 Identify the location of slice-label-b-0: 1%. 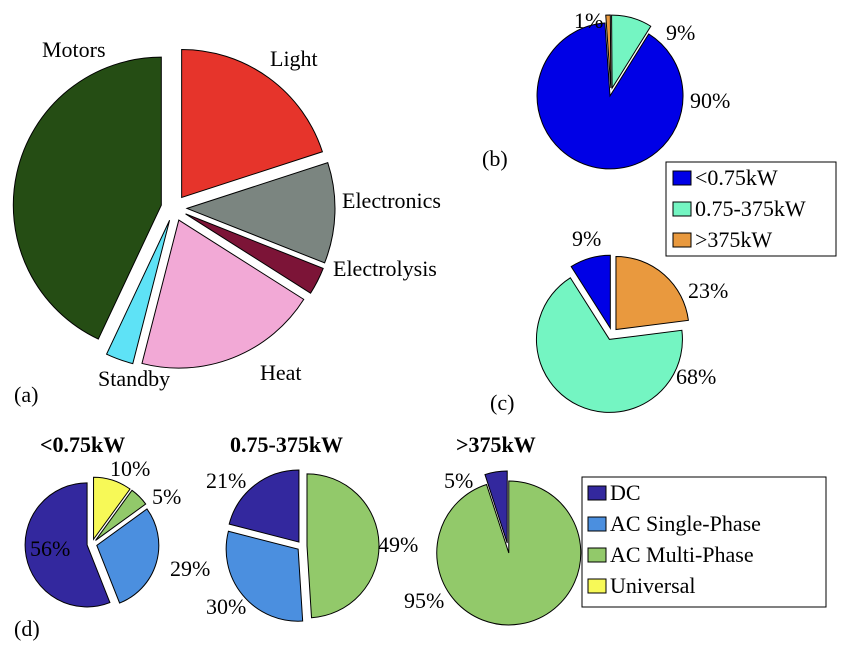
(588, 20).